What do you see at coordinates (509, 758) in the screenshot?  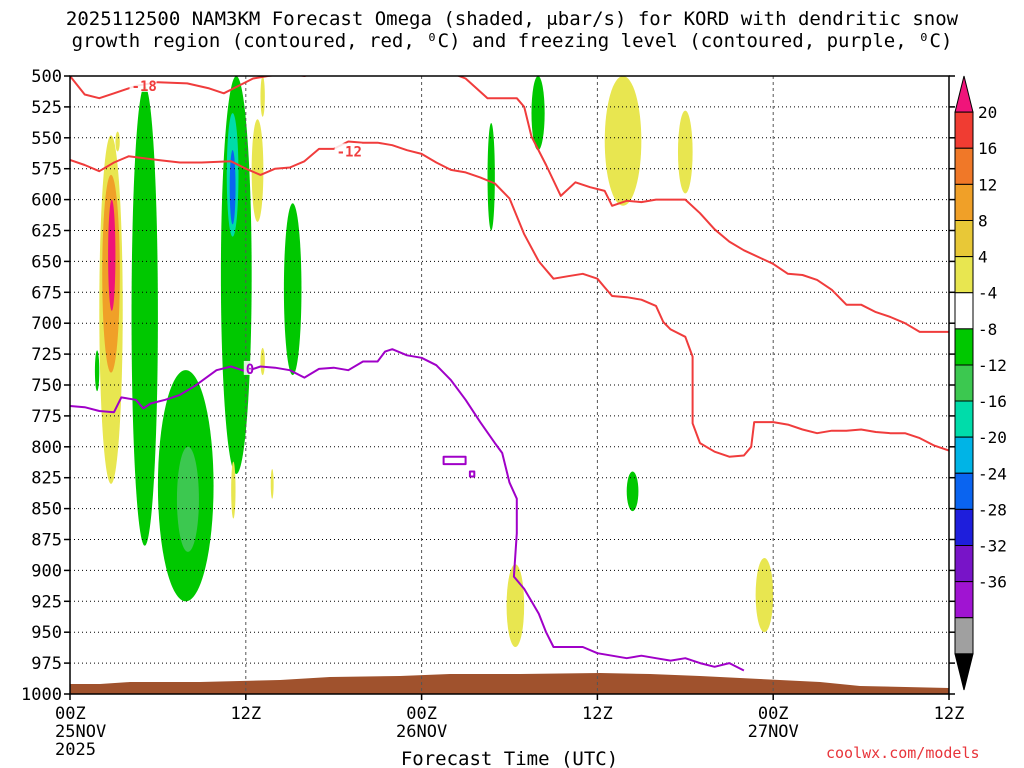 I see `x-axis-title: Forecast Time (UTC)` at bounding box center [509, 758].